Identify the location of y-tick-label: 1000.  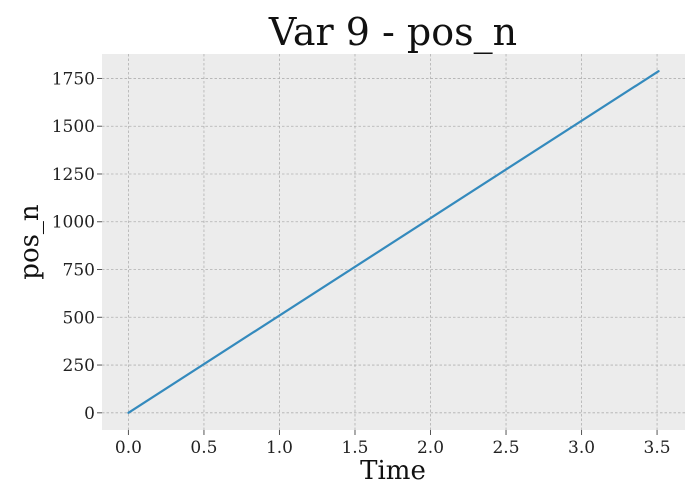
(73, 223).